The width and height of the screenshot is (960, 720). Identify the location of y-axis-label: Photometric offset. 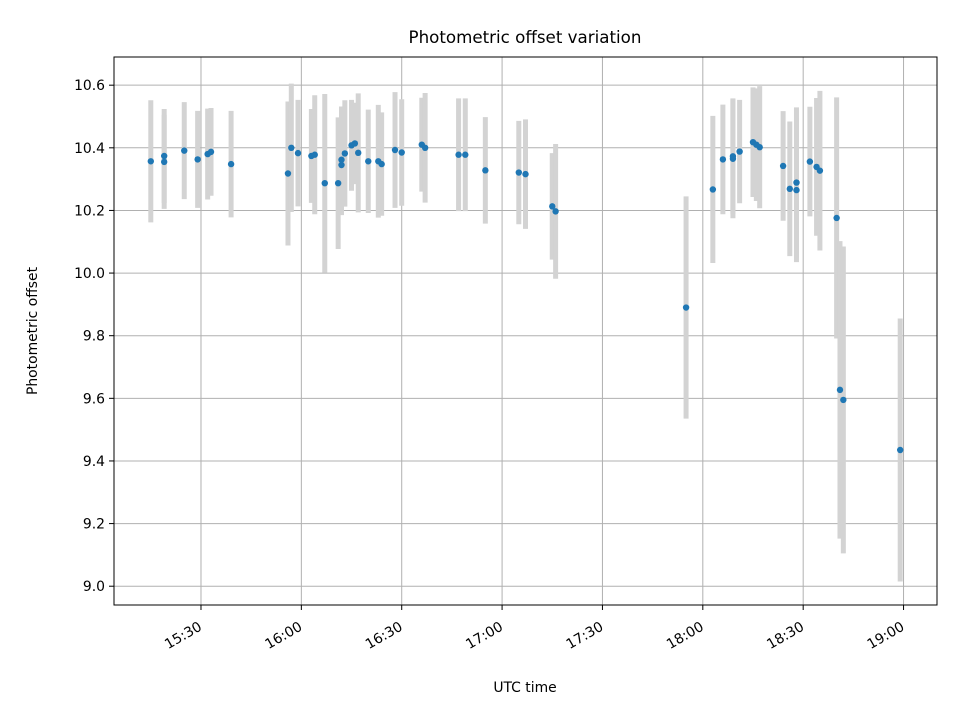
(33, 330).